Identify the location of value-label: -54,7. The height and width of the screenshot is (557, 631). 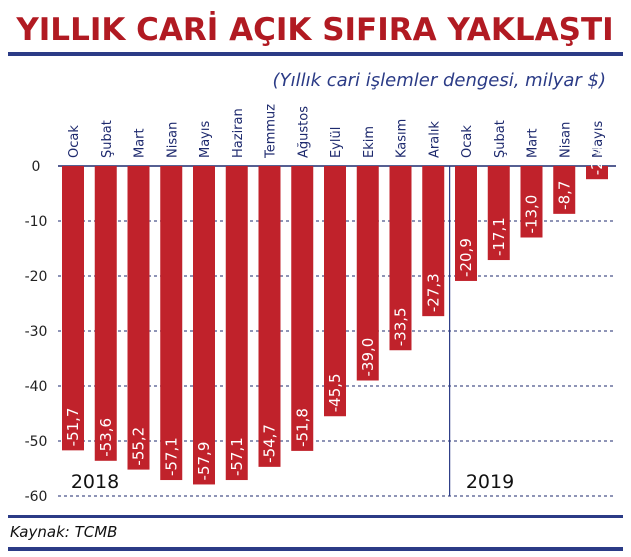
(270, 443).